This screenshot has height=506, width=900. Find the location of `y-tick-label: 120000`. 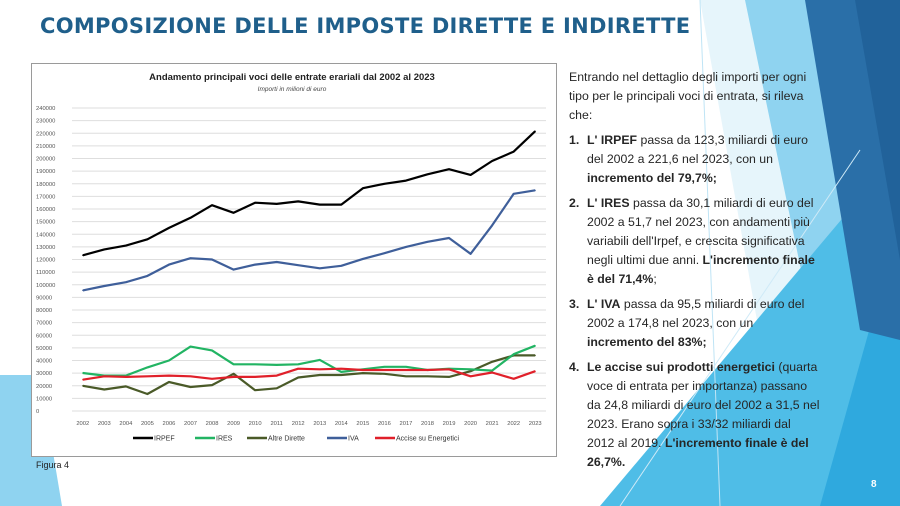

y-tick-label: 120000 is located at coordinates (45, 261).